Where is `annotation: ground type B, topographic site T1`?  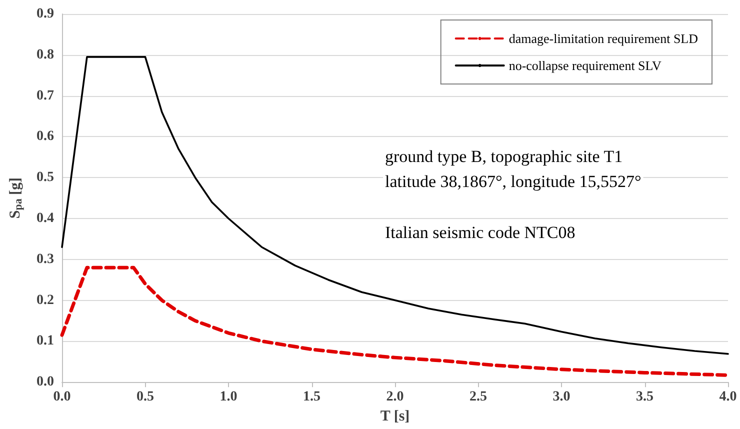
annotation: ground type B, topographic site T1 is located at coordinates (504, 156).